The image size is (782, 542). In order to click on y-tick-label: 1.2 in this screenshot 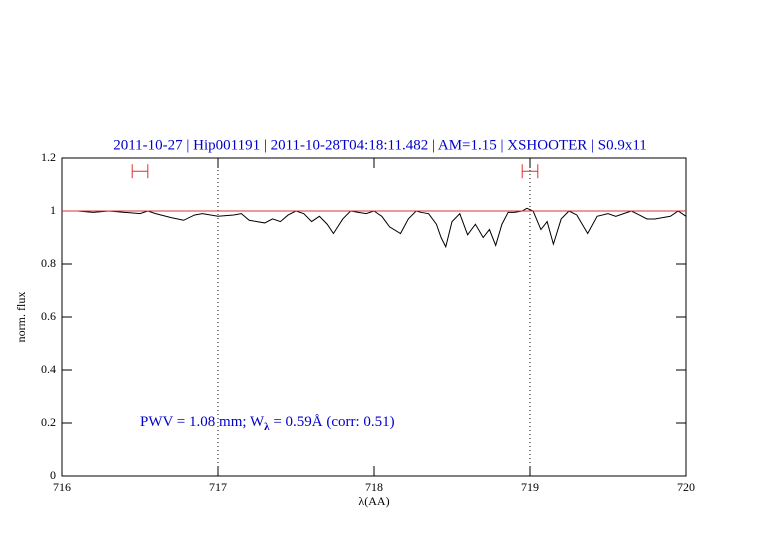, I will do `click(48, 157)`.